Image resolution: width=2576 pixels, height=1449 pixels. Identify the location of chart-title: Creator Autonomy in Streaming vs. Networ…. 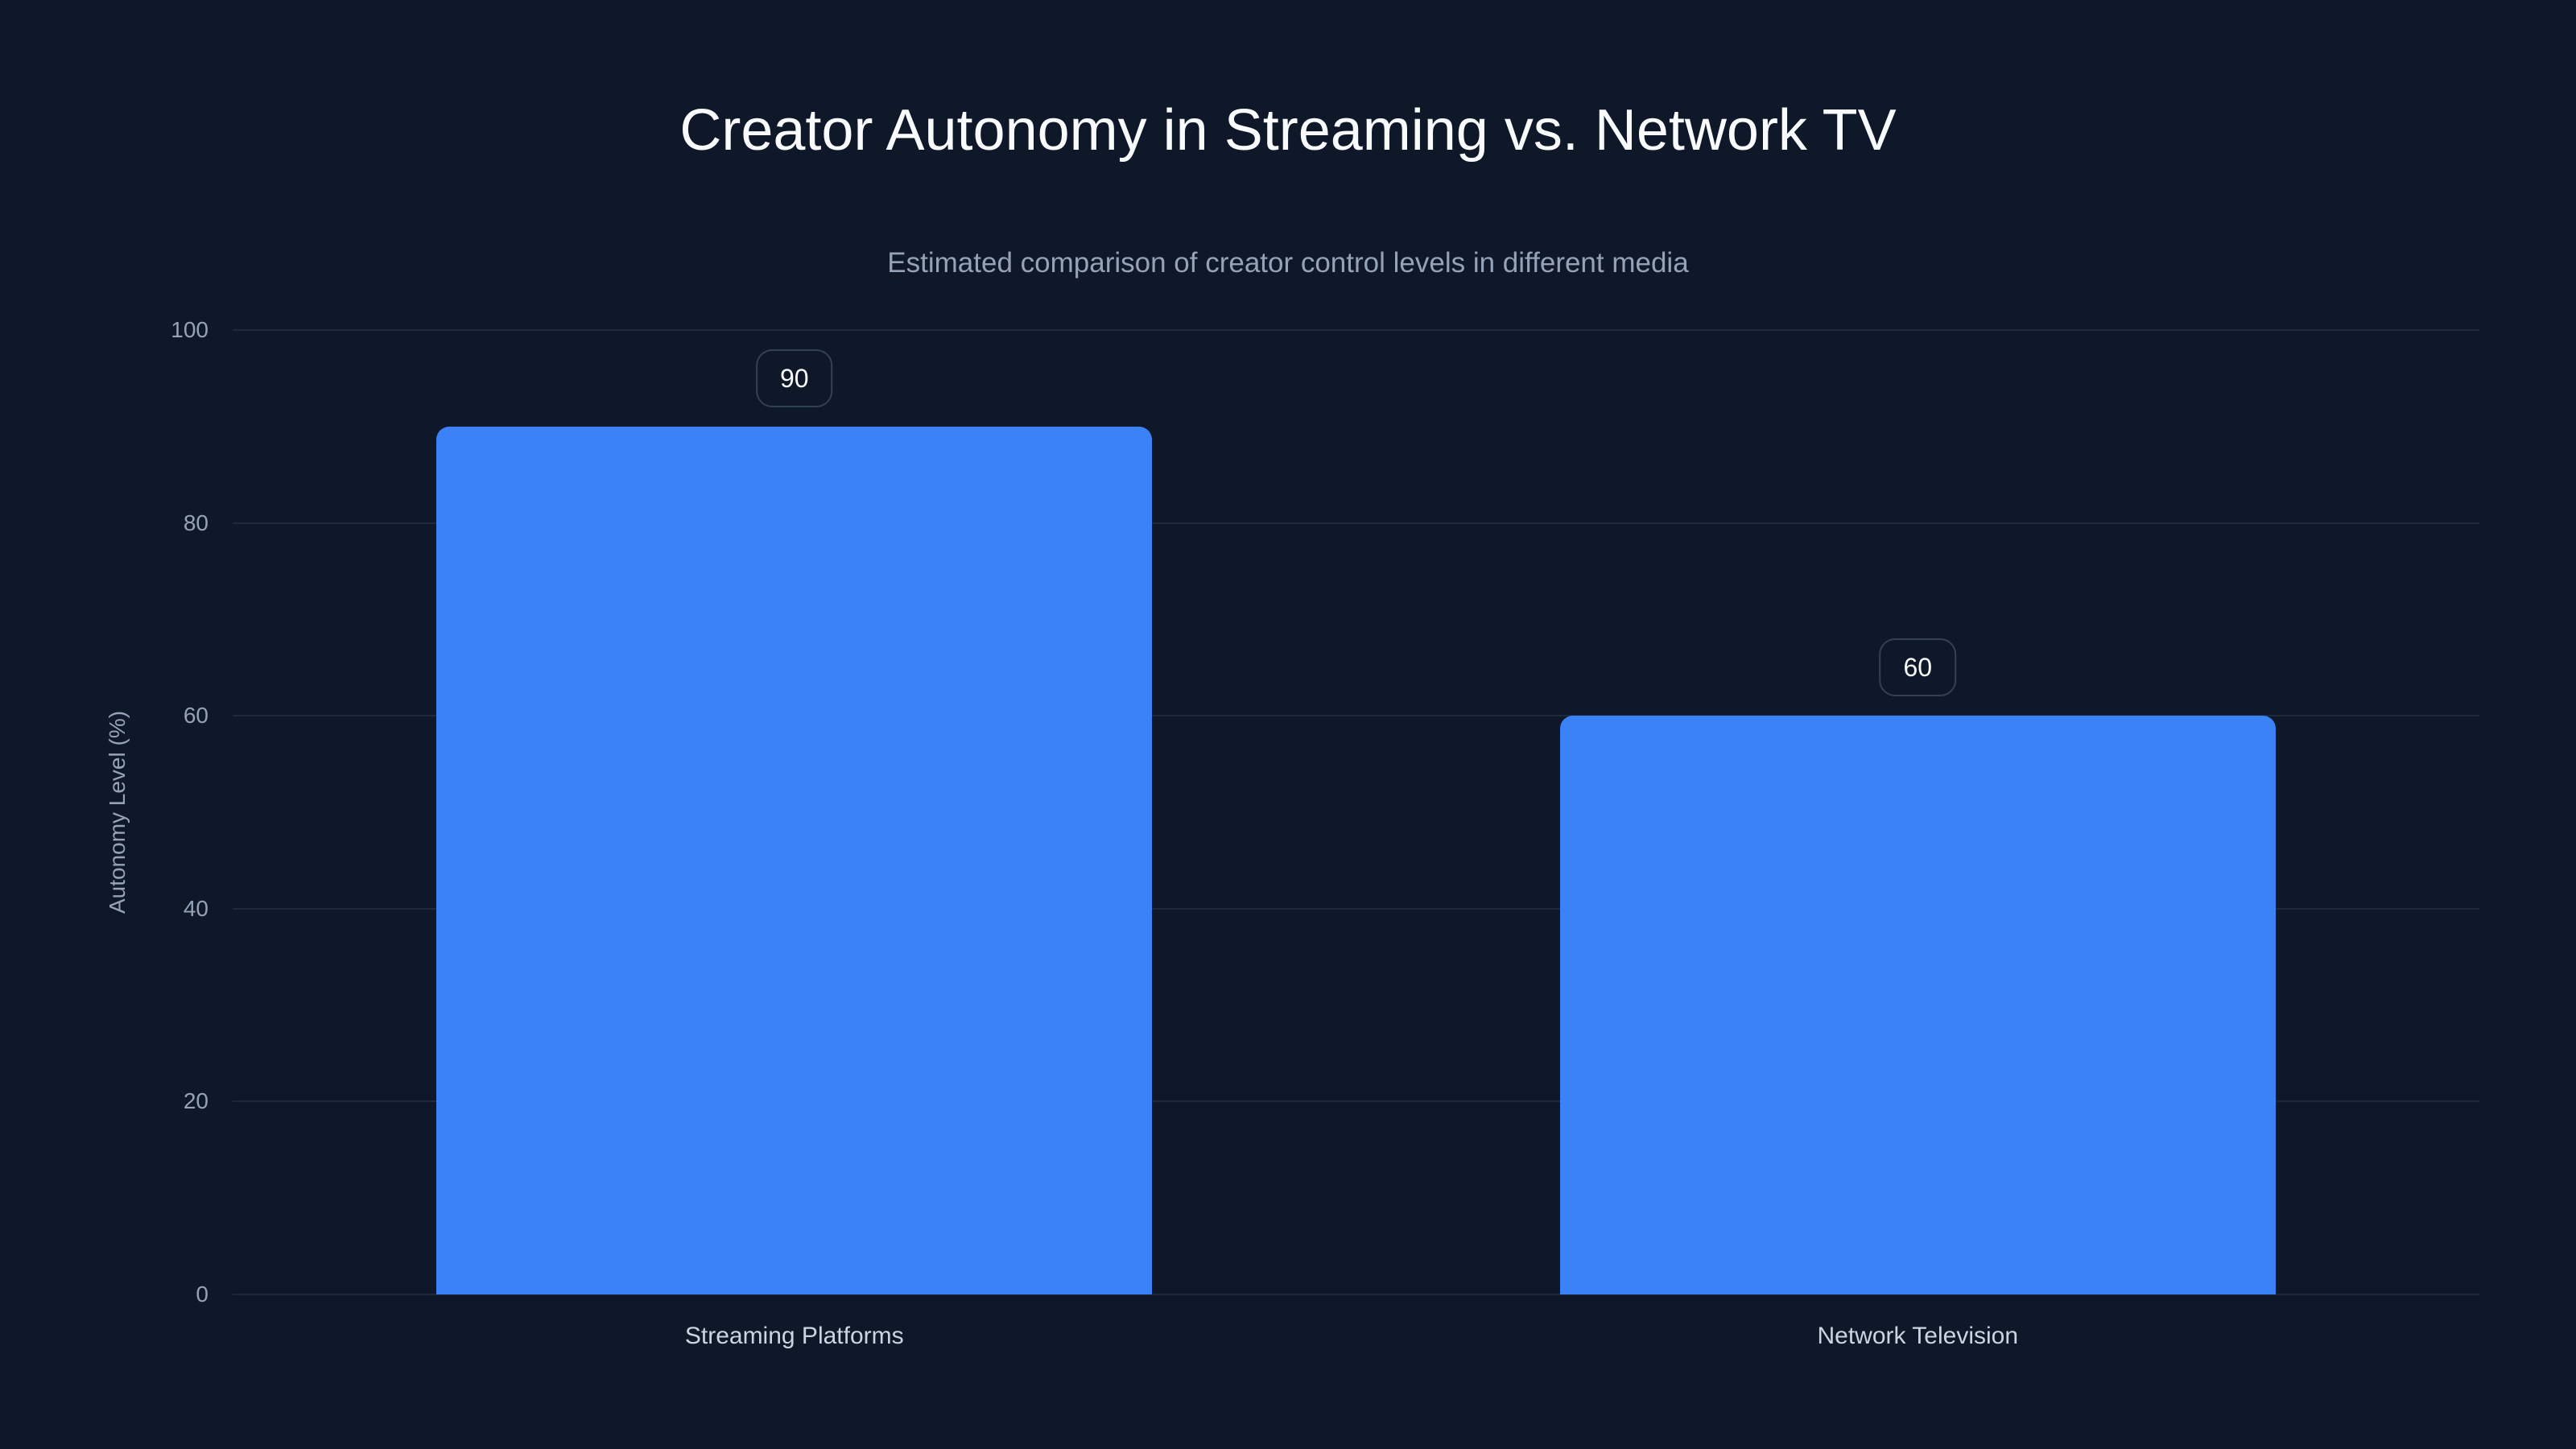
(1288, 130).